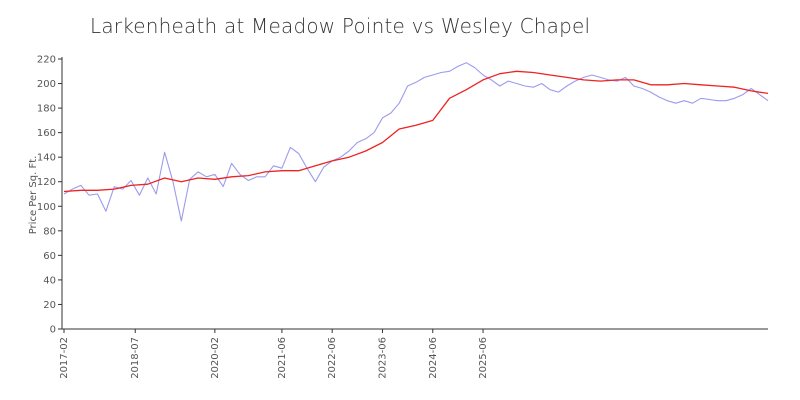  I want to click on y-tick-label: 80, so click(49, 231).